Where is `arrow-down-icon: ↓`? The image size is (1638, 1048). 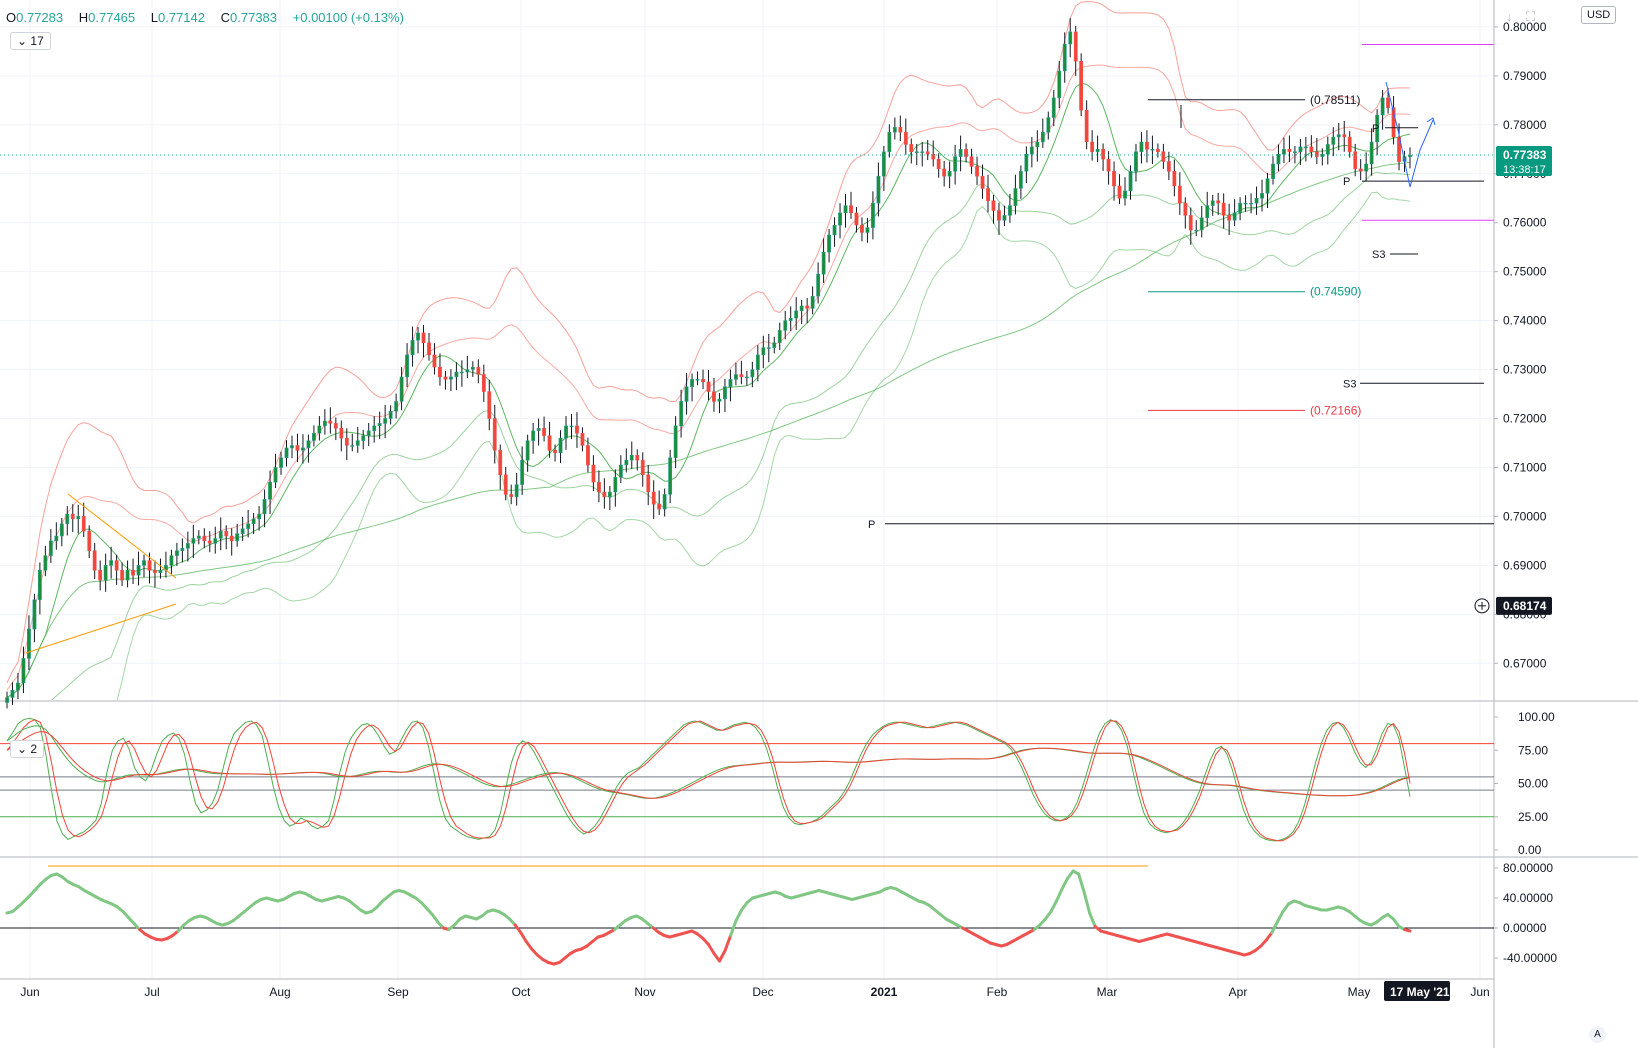
arrow-down-icon: ↓ is located at coordinates (1509, 16).